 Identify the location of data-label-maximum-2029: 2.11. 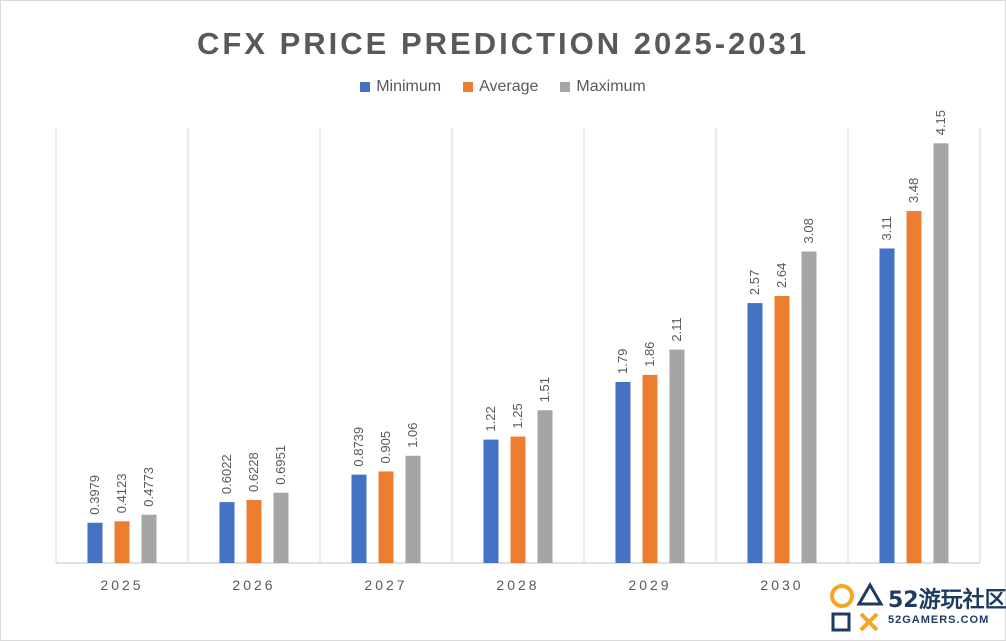
(676, 329).